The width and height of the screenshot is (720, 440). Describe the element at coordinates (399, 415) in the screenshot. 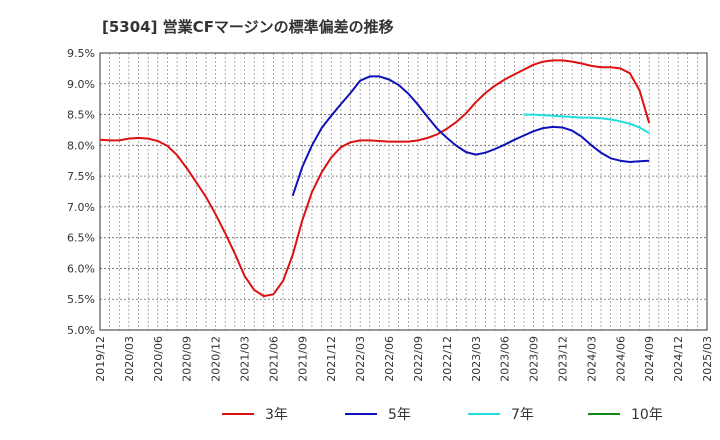

I see `legend-label-1: 5年` at that location.